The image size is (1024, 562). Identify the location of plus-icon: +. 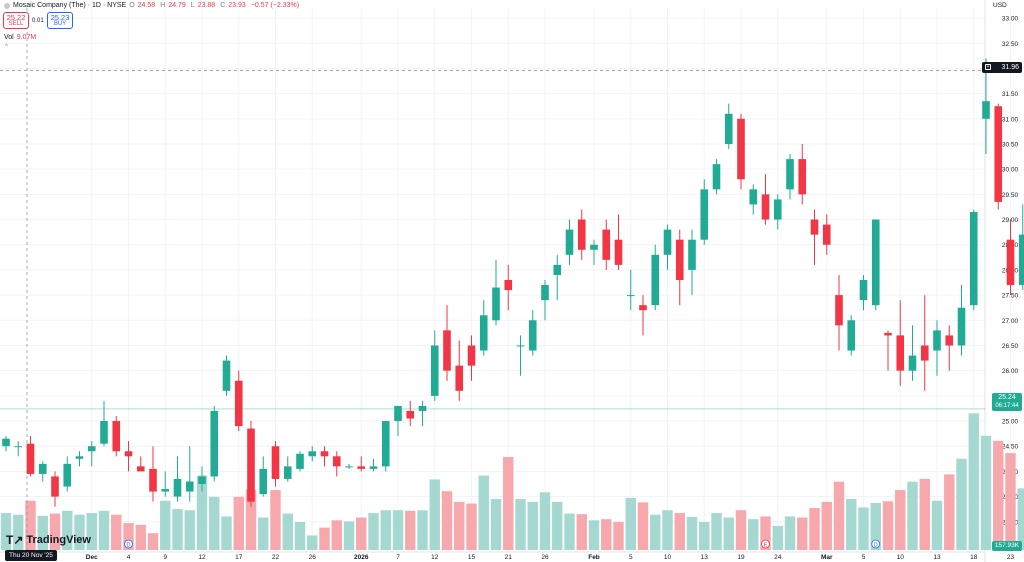
(988, 67).